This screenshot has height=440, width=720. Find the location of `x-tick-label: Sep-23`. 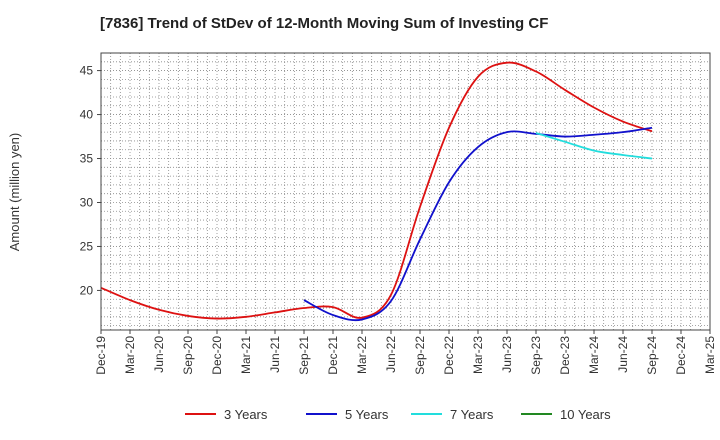

x-tick-label: Sep-23 is located at coordinates (536, 355).